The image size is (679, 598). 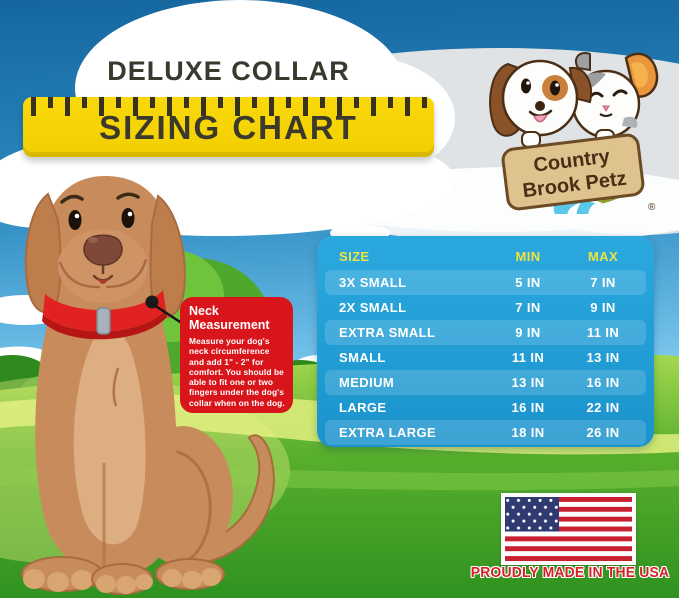 I want to click on size-label: 3X SMALL, so click(x=373, y=282).